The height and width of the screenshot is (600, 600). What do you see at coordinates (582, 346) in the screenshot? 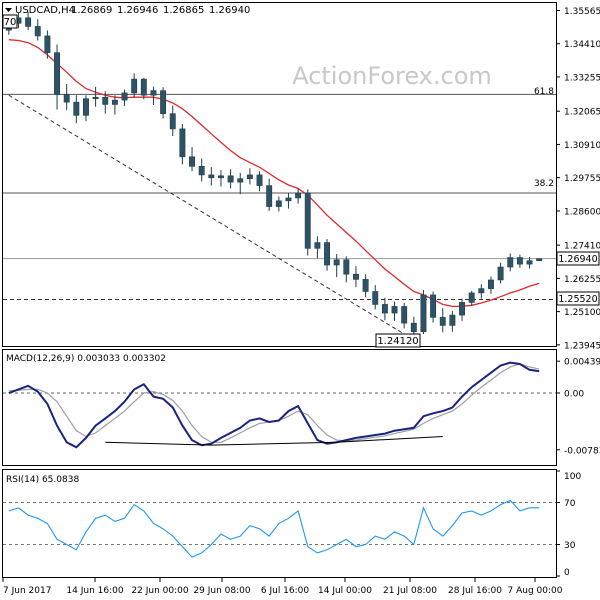
I see `price-tick-label: 1.23945` at bounding box center [582, 346].